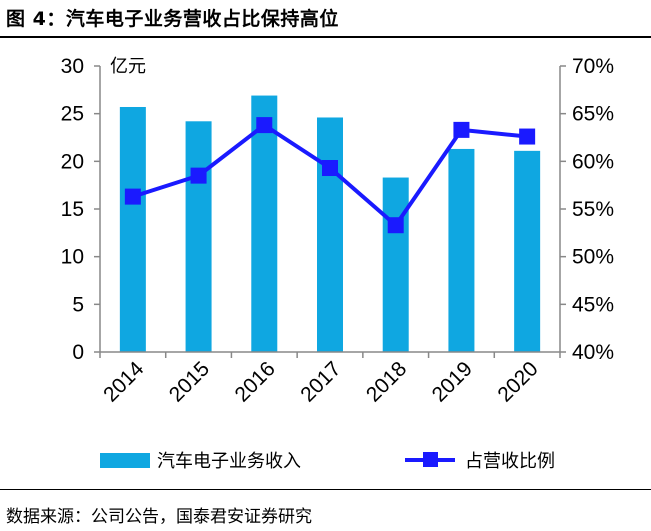 The width and height of the screenshot is (651, 531). I want to click on share-point-2014, so click(132, 196).